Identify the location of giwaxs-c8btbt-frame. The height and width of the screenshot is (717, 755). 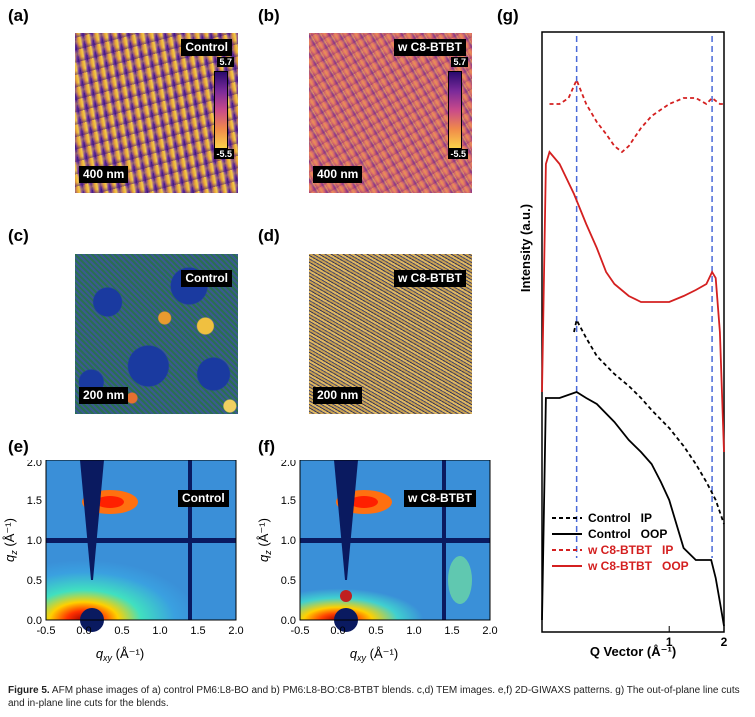
(395, 540).